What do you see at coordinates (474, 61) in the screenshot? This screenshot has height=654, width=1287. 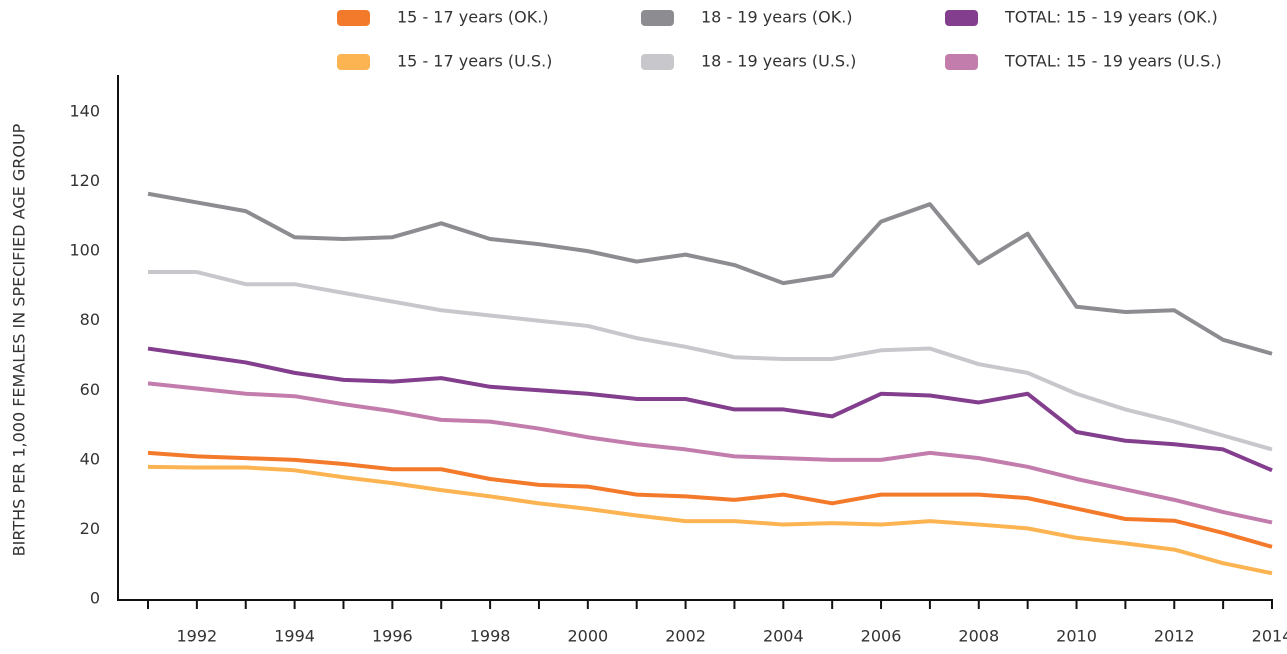 I see `legend-label: 15 - 17 years (U.S.)` at bounding box center [474, 61].